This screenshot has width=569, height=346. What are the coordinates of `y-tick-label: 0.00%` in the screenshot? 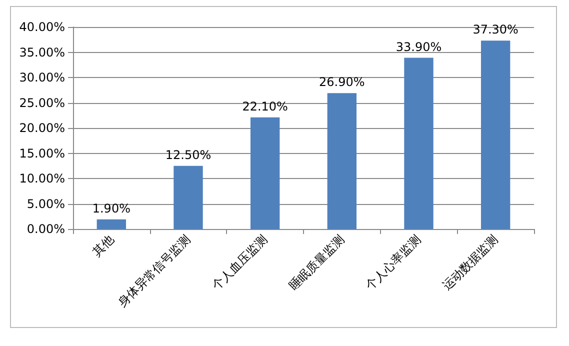 It's located at (45, 229).